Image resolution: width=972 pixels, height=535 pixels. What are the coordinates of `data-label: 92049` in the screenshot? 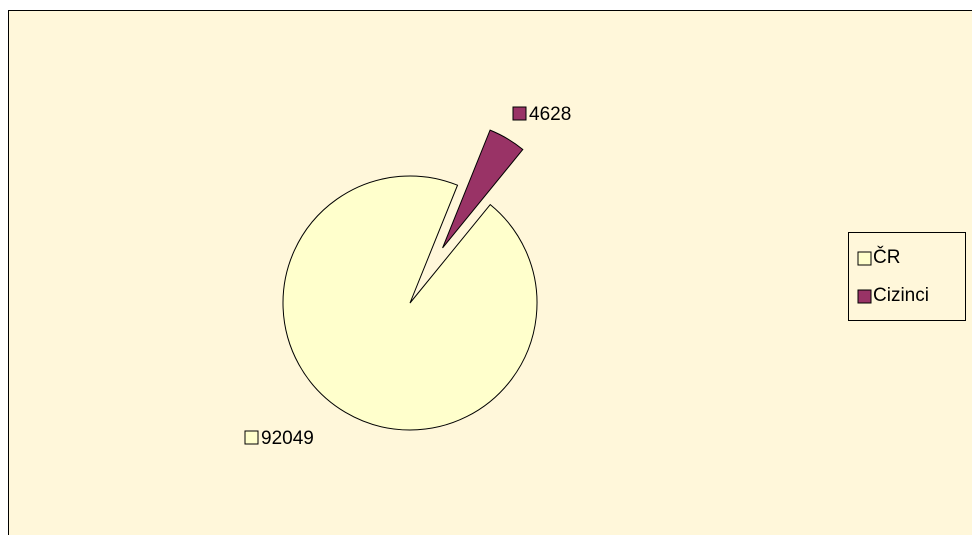 It's located at (287, 438).